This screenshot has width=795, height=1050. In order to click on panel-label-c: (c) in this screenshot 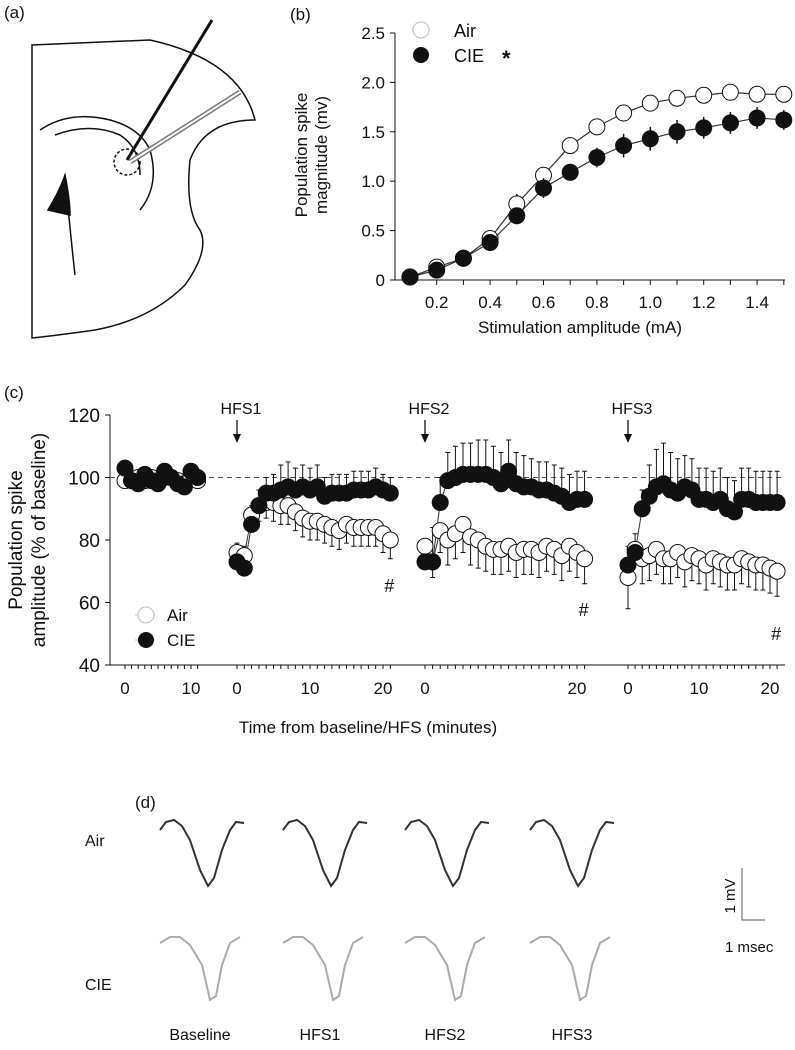, I will do `click(14, 392)`.